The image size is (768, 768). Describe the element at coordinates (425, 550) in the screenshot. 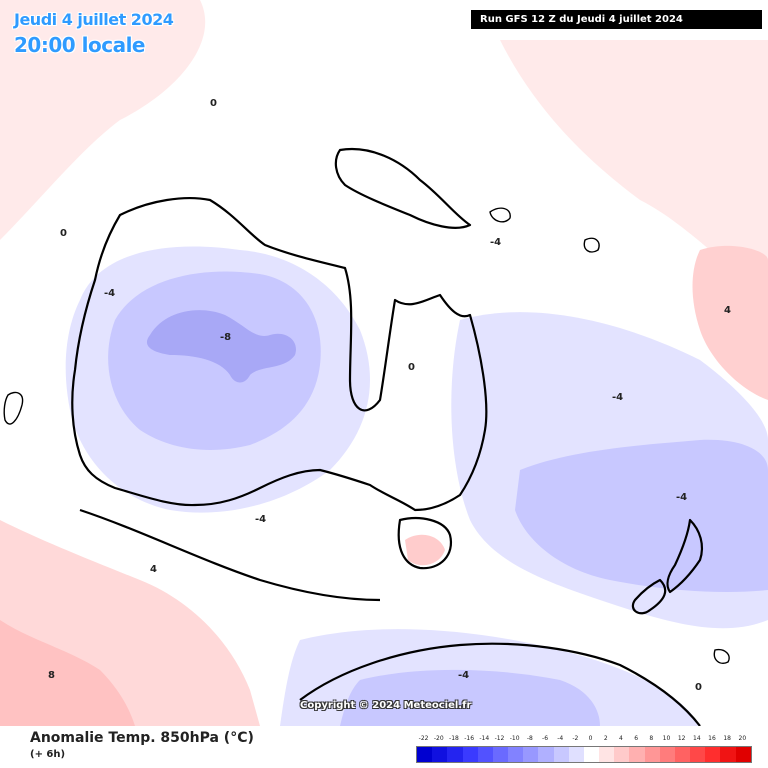

I see `warm-anomaly-area-tasmania` at that location.